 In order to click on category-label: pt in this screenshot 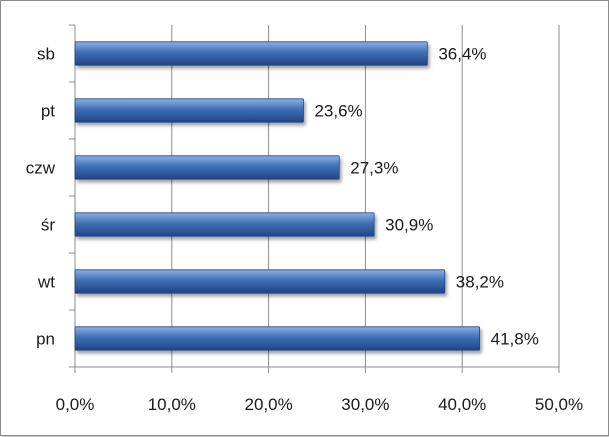, I will do `click(48, 111)`.